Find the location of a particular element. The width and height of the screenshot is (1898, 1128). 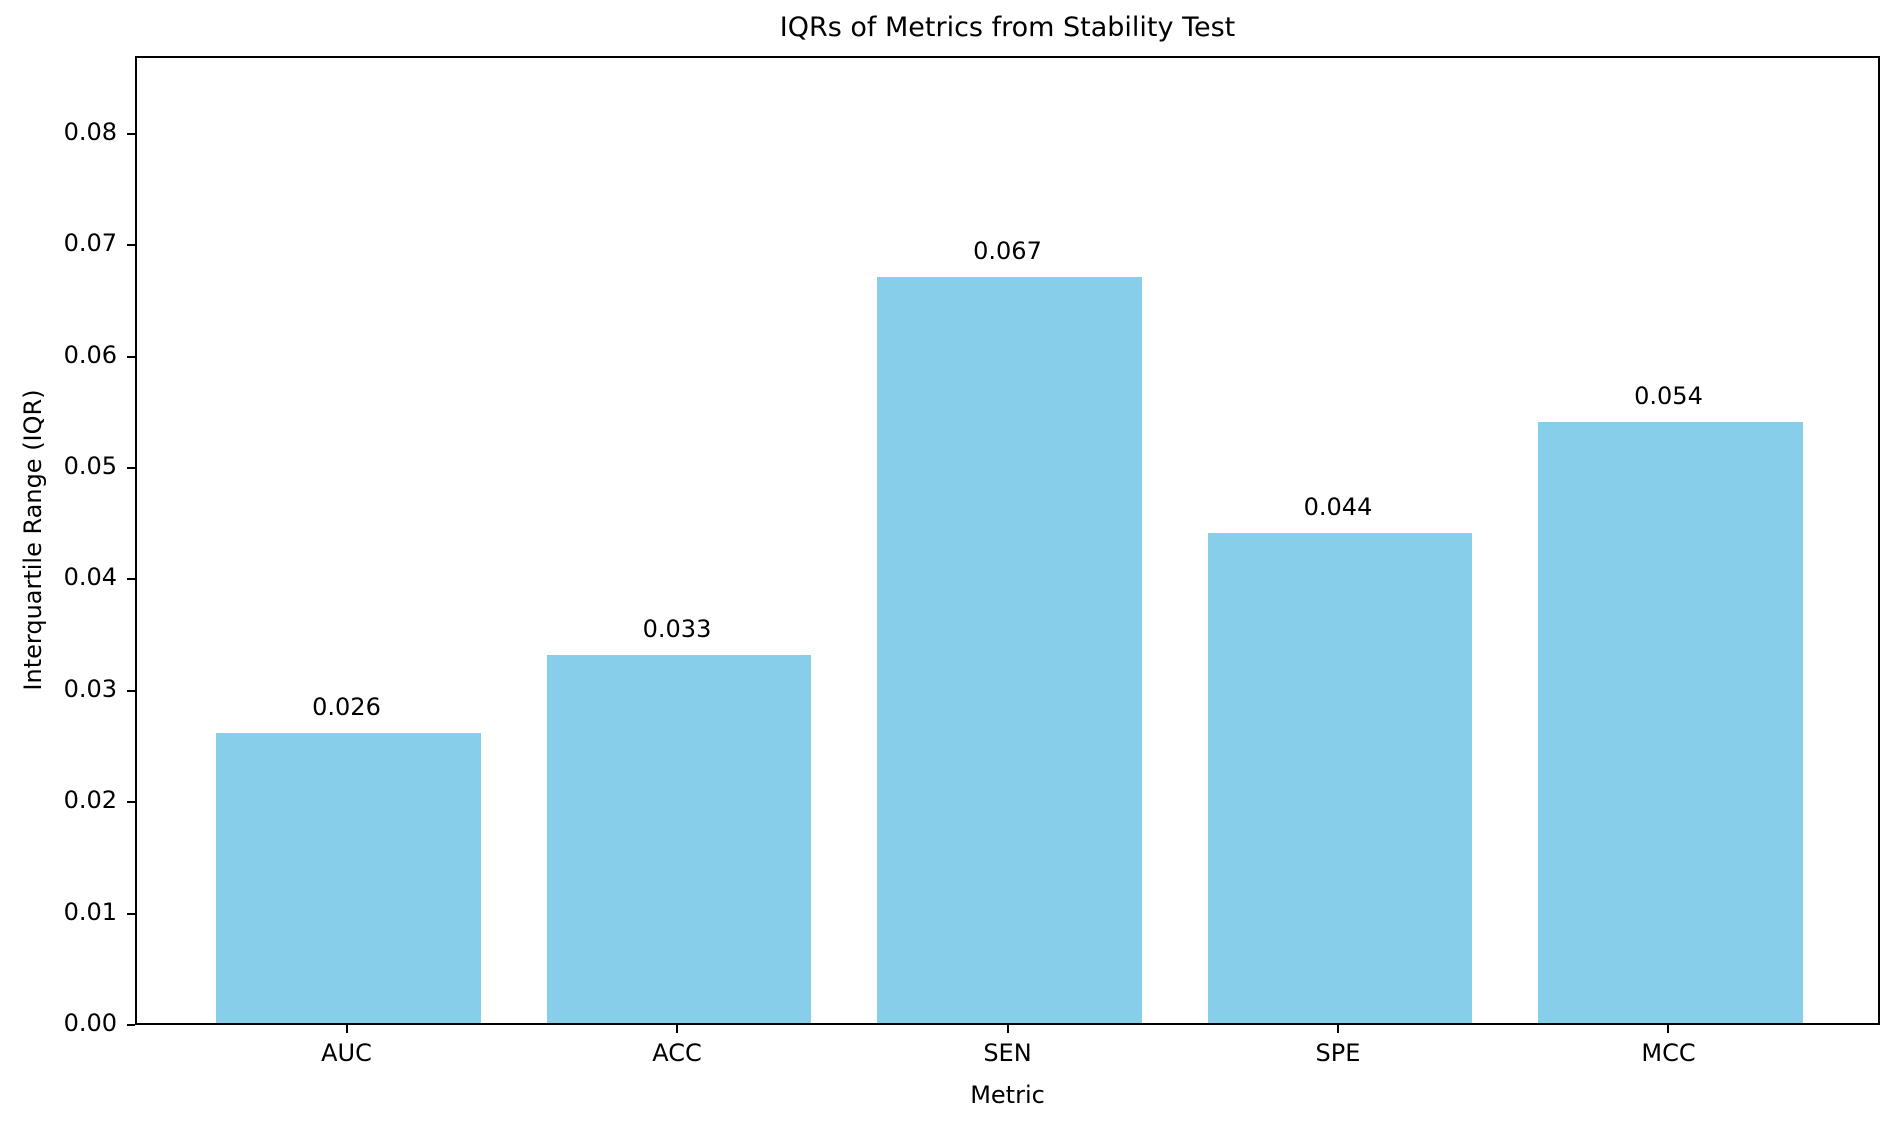

bar-auc is located at coordinates (348, 878).